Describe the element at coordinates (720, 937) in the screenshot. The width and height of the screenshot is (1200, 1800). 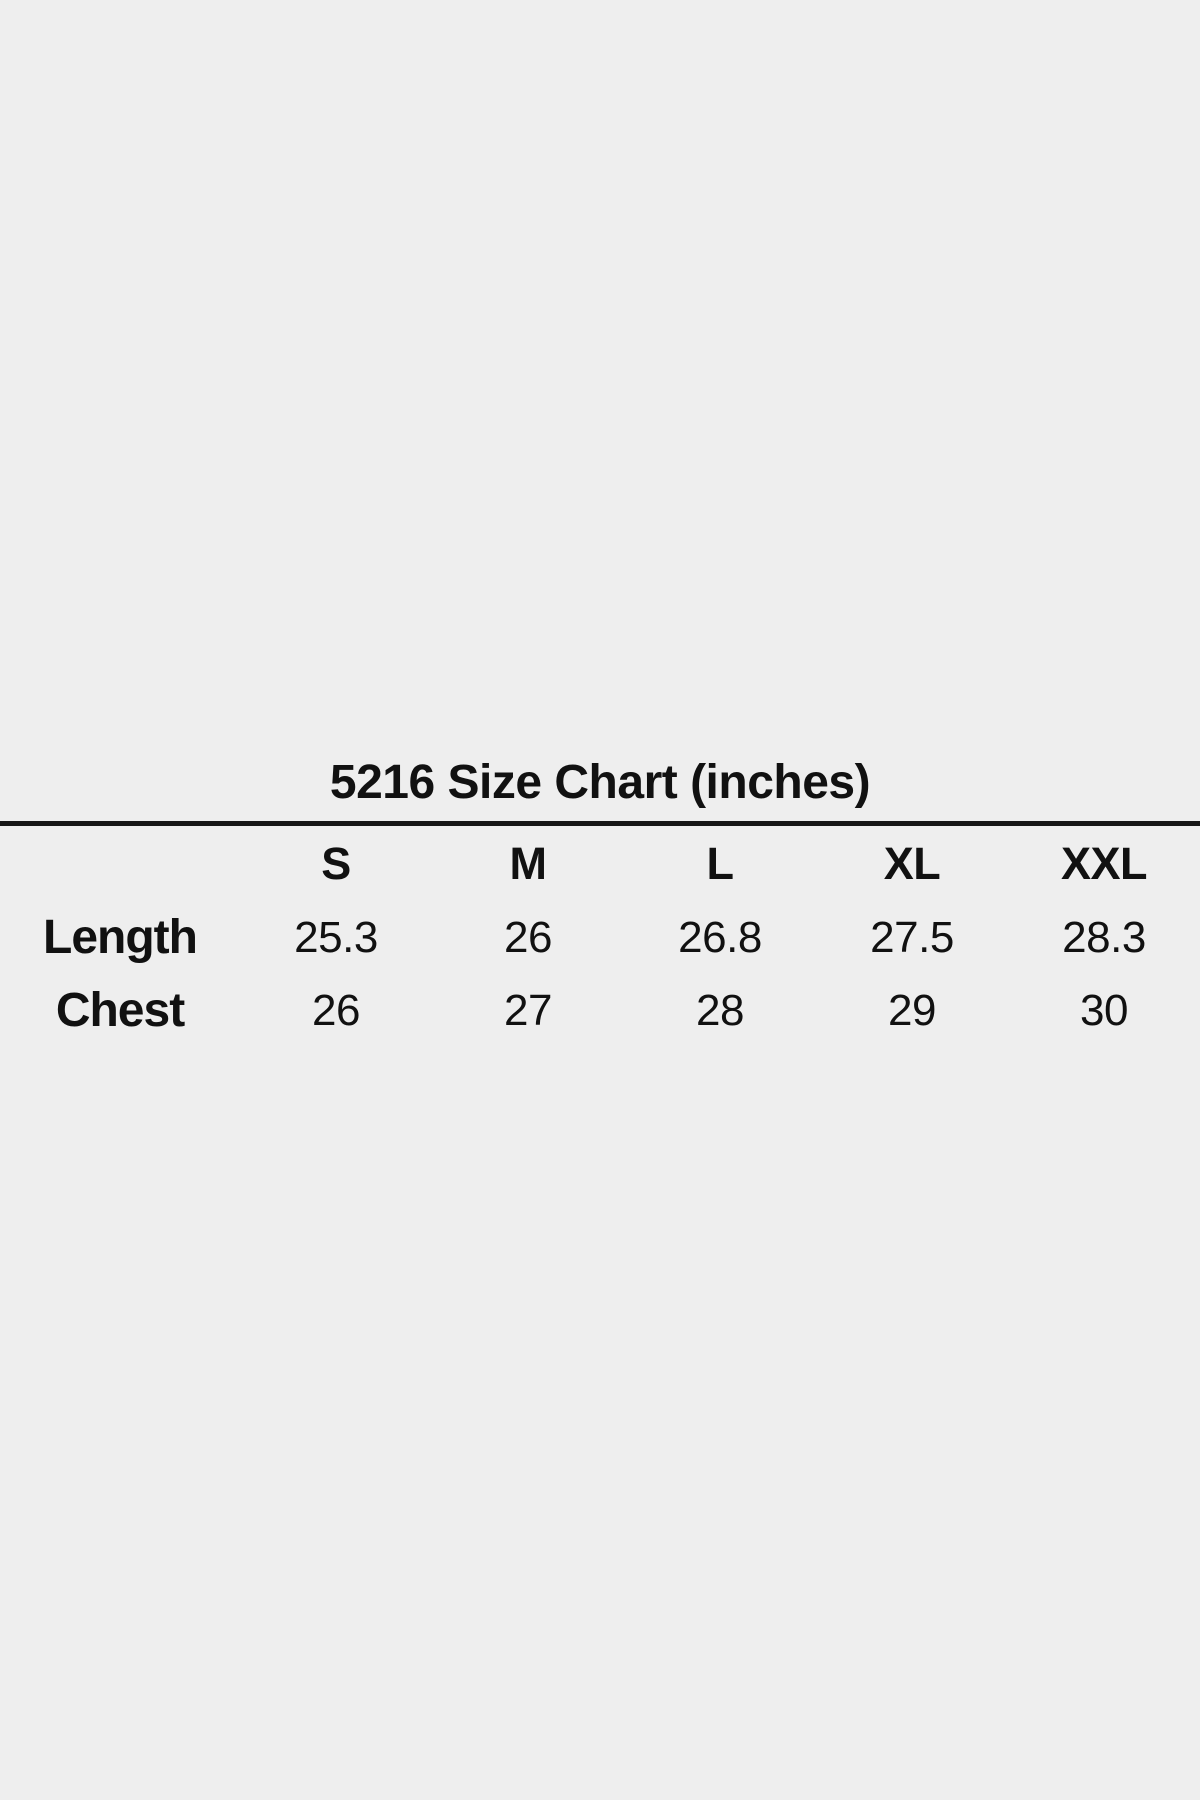
I see `length-value-l: 26.8` at that location.